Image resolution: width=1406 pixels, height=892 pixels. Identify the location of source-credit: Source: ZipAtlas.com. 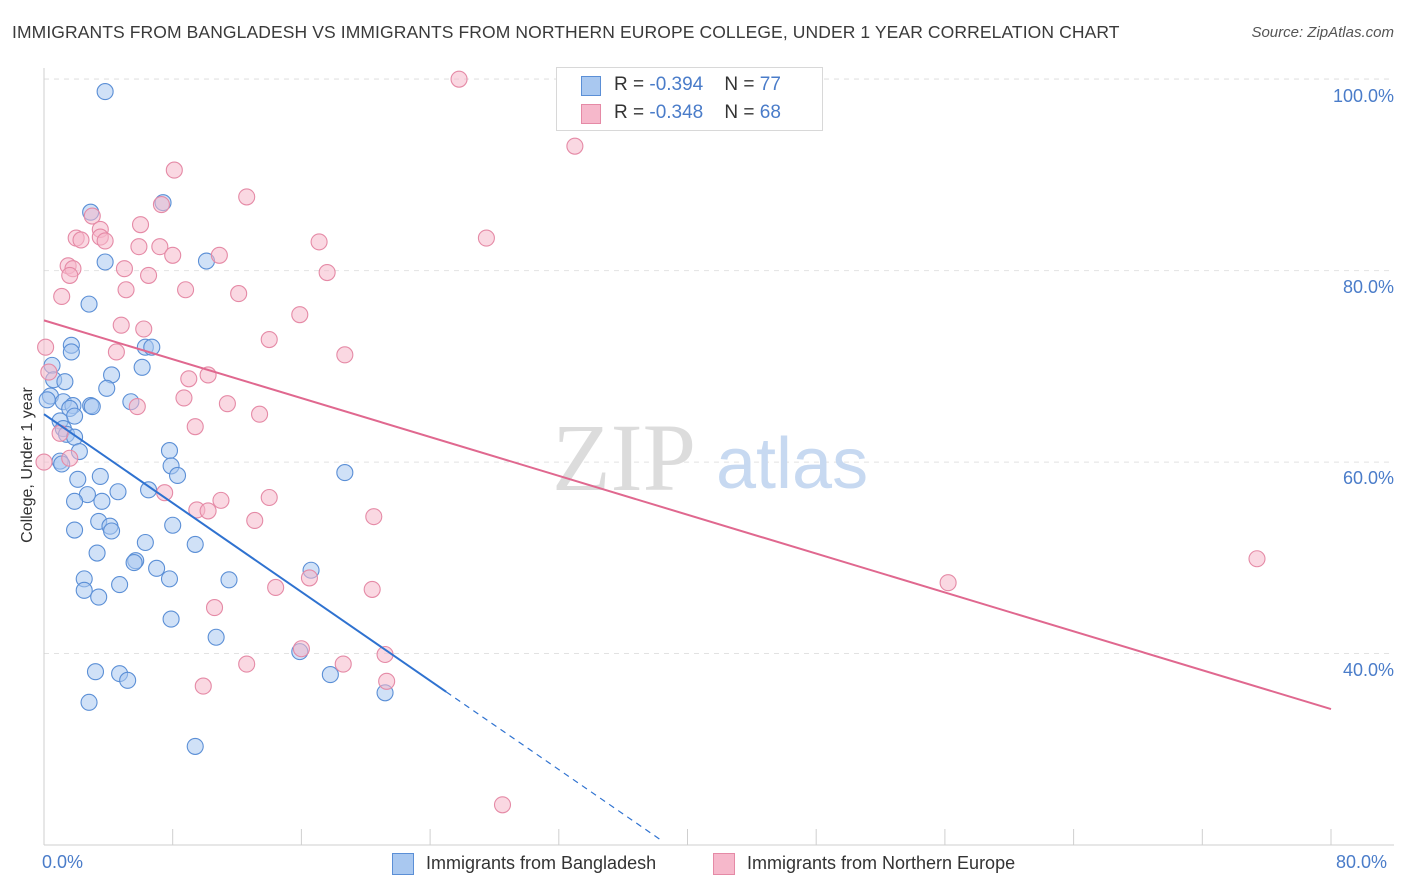
(1322, 32).